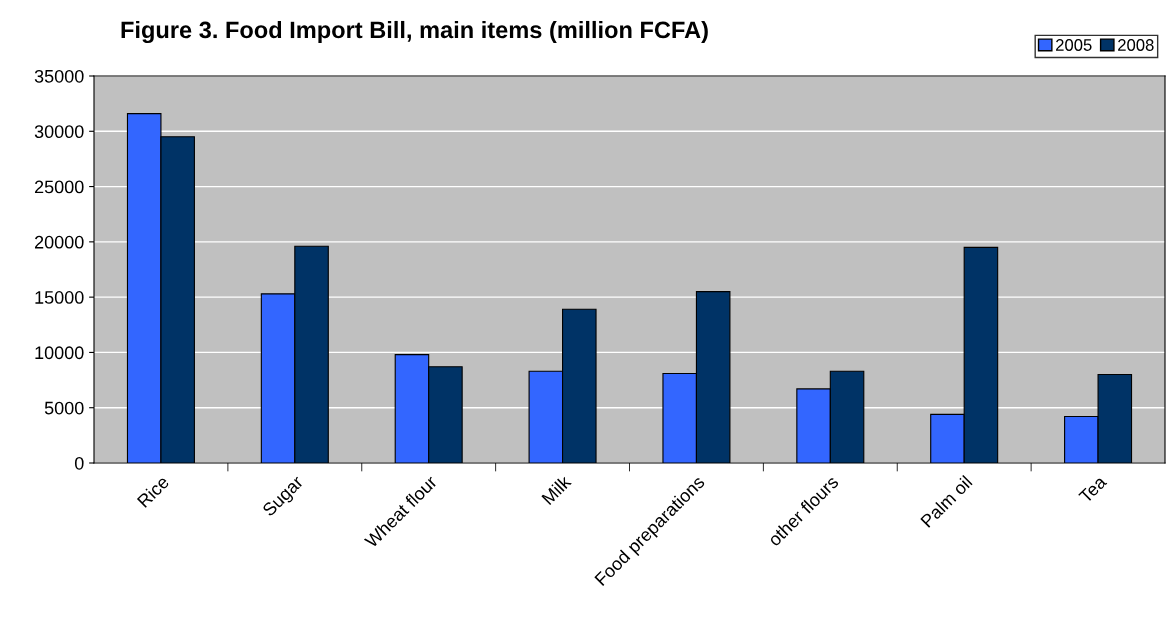 This screenshot has width=1169, height=630. I want to click on chart-title: Figure 3. Food Import Bill, main items (million FCFA), so click(414, 32).